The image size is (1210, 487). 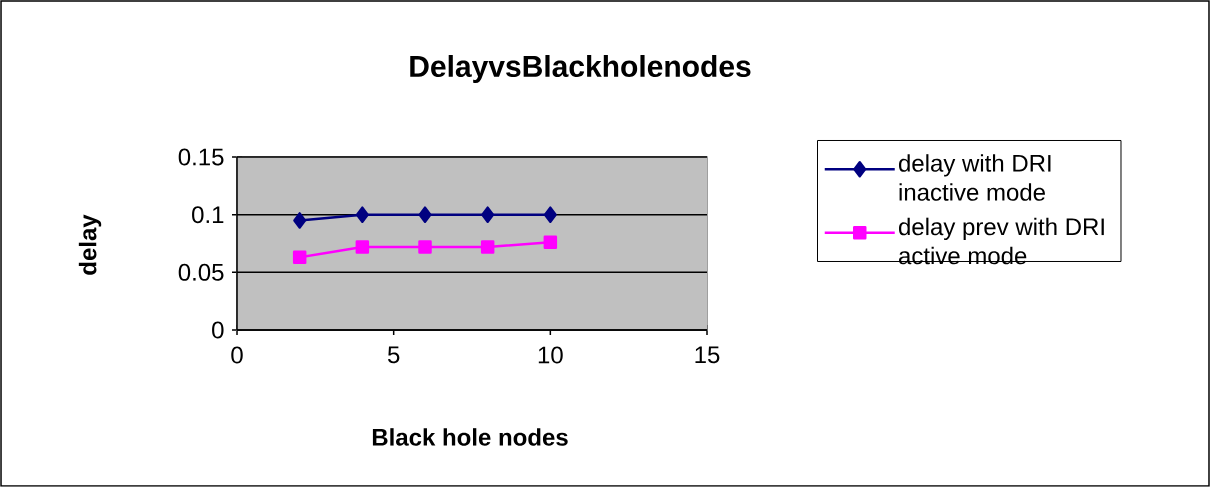 I want to click on x-tick-label: 10, so click(x=550, y=355).